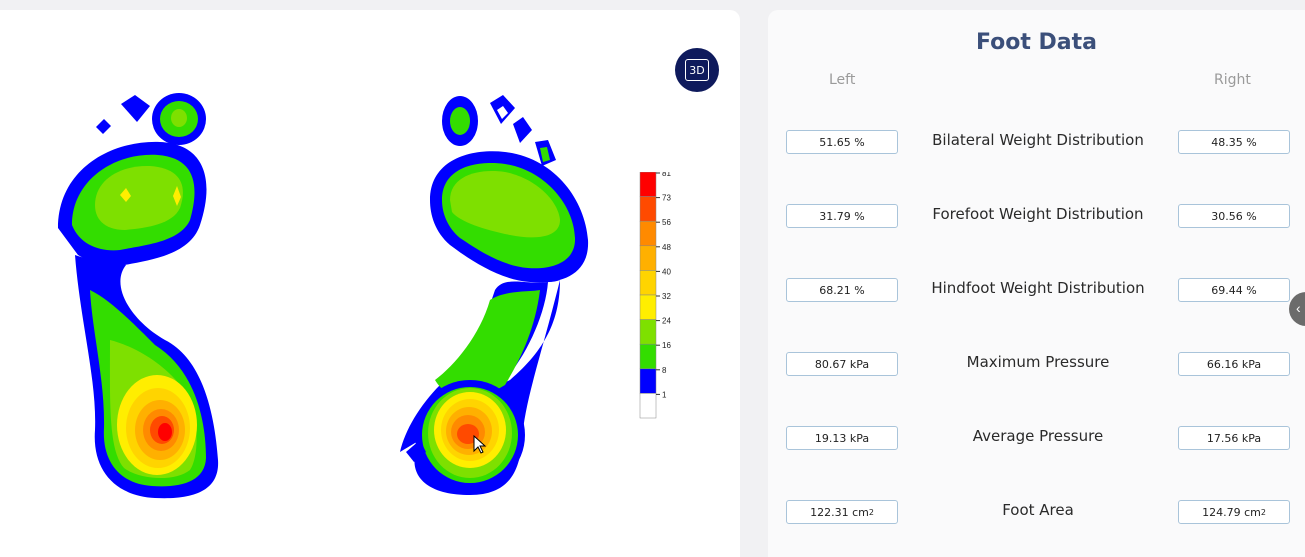  I want to click on view-3d-button: 3D, so click(697, 70).